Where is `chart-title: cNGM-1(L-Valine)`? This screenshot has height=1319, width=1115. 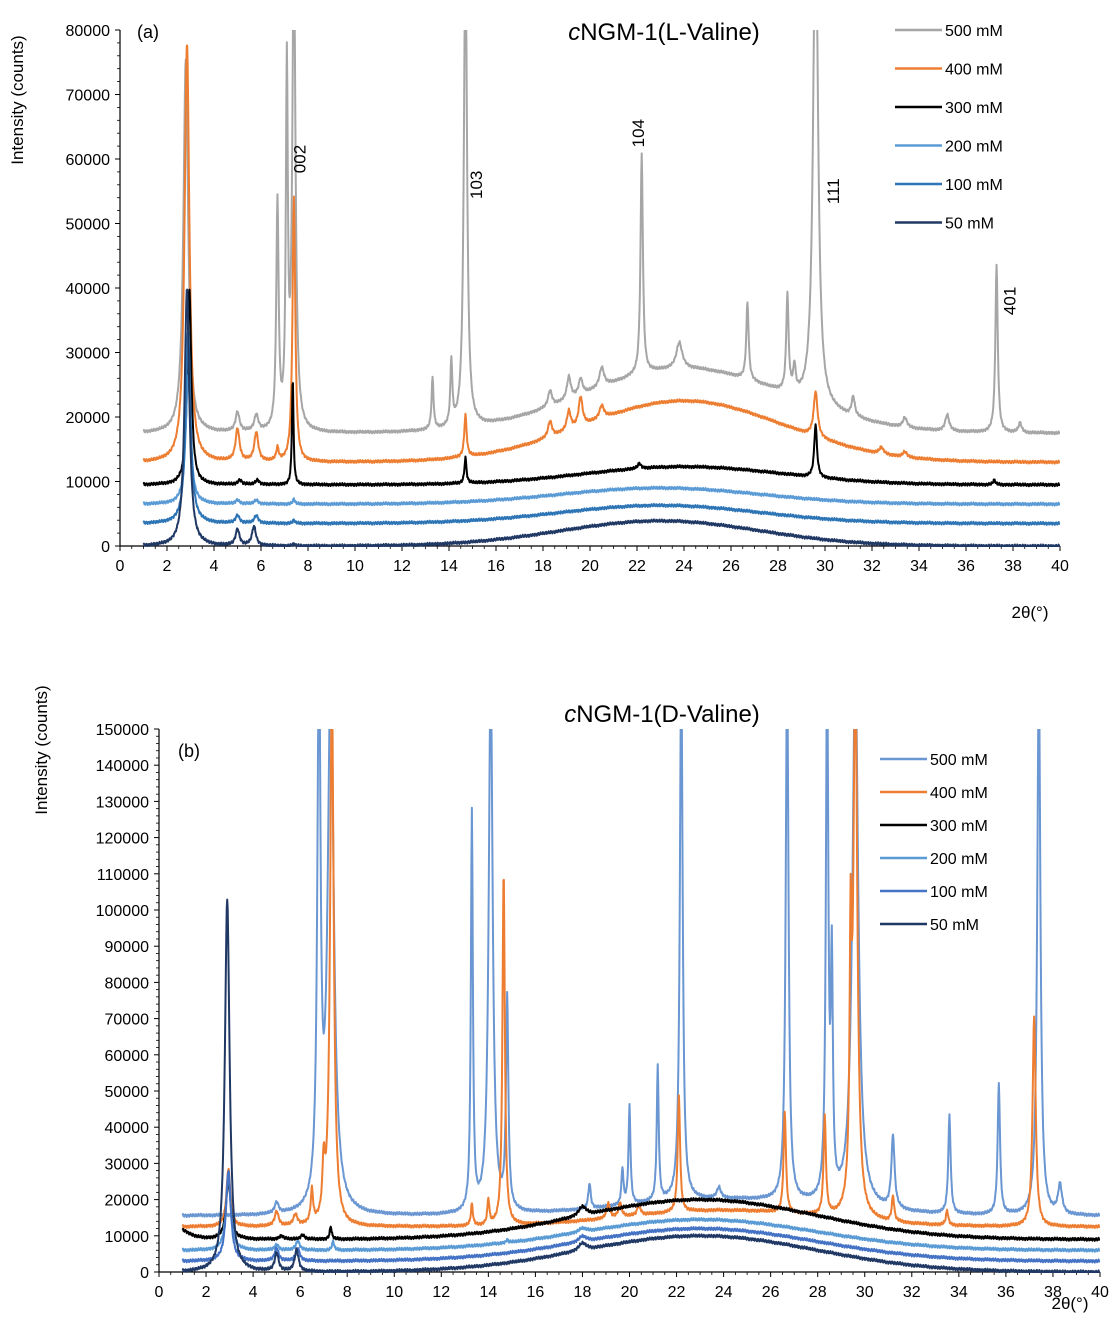
chart-title: cNGM-1(L-Valine) is located at coordinates (664, 32).